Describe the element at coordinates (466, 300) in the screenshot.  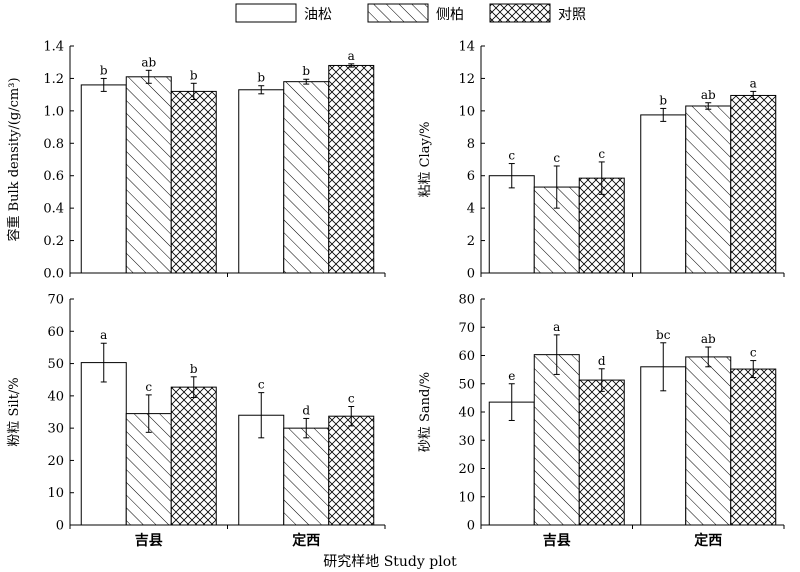
I see `y-tick-label: 80` at that location.